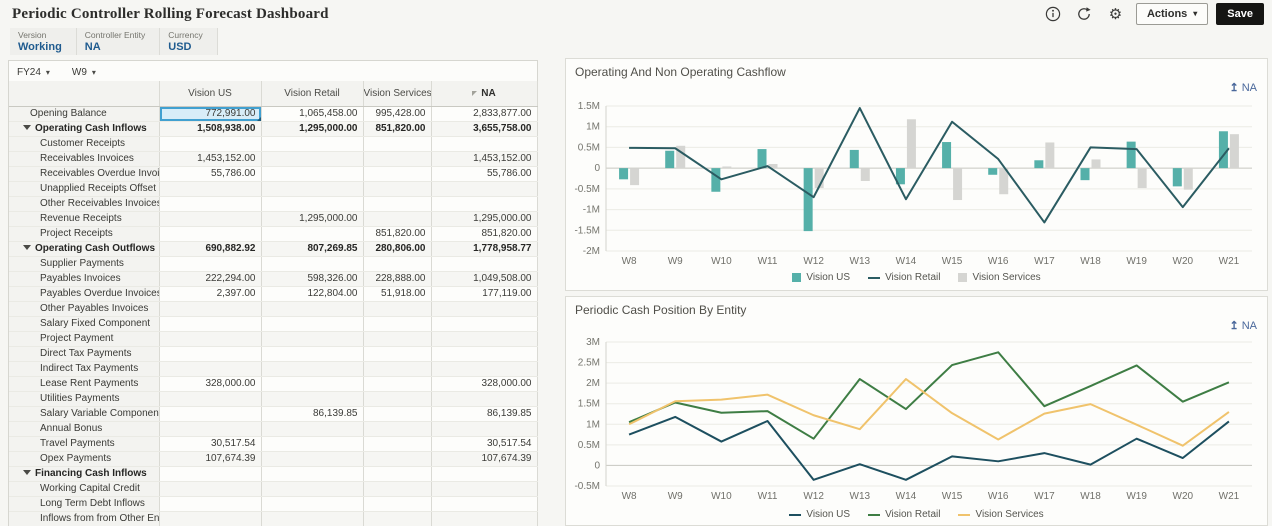  I want to click on legend-item-vision-services: Vision Services, so click(1001, 514).